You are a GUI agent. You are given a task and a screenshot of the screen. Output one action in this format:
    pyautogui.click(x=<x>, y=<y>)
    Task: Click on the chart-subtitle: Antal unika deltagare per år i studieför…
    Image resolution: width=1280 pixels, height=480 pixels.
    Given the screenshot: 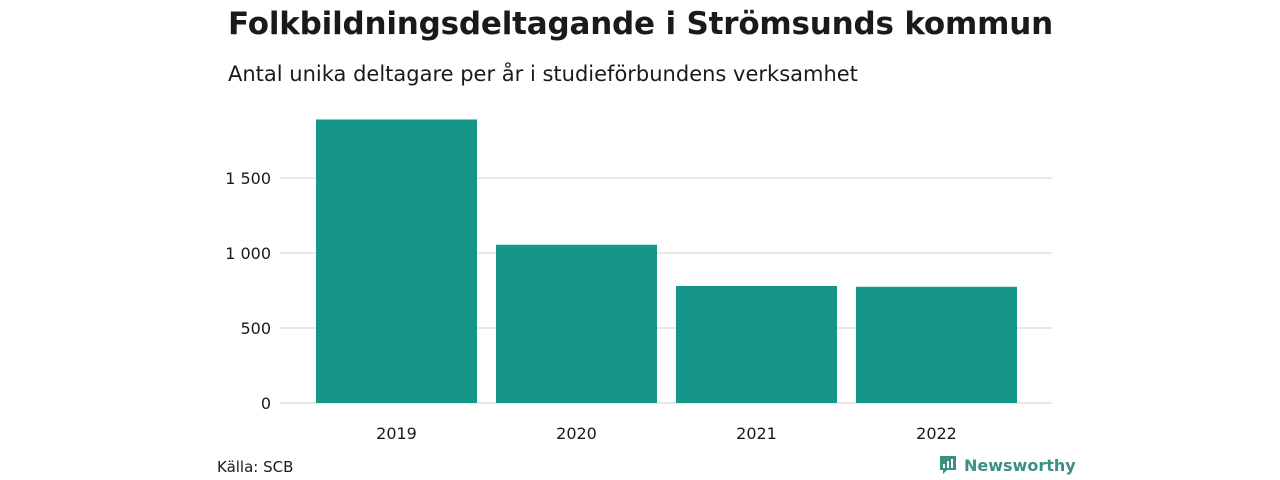 What is the action you would take?
    pyautogui.click(x=543, y=74)
    